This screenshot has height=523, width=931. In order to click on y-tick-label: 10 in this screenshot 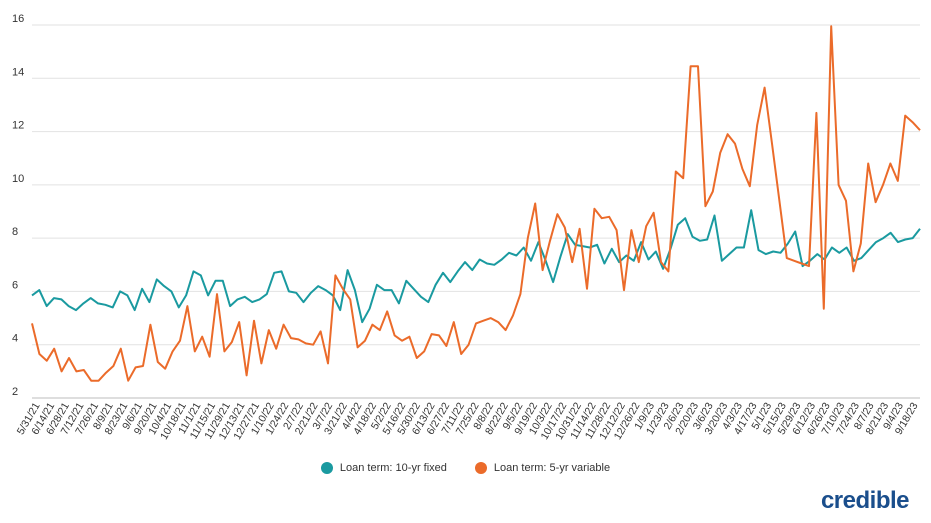, I will do `click(18, 179)`.